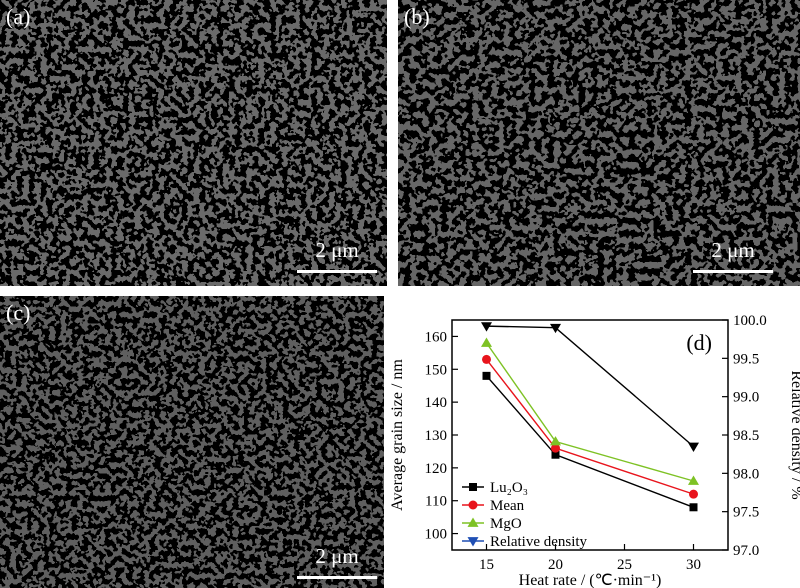  I want to click on y2-tick-label: 98.0, so click(746, 474).